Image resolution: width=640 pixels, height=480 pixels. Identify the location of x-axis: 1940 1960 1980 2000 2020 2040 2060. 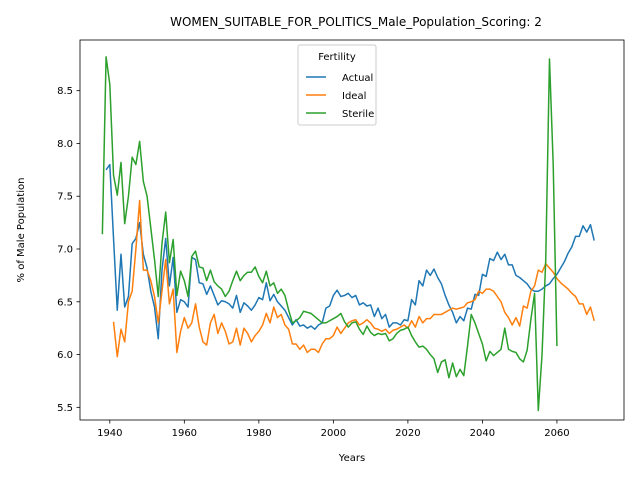
(333, 429).